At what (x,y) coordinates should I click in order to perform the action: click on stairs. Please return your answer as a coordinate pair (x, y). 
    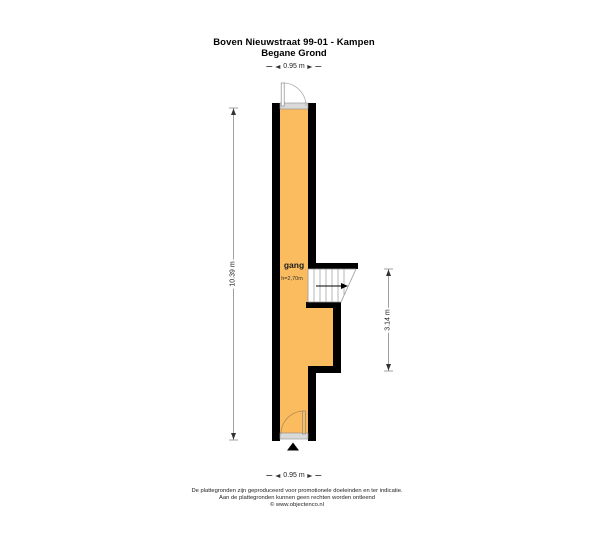
    Looking at the image, I should click on (332, 285).